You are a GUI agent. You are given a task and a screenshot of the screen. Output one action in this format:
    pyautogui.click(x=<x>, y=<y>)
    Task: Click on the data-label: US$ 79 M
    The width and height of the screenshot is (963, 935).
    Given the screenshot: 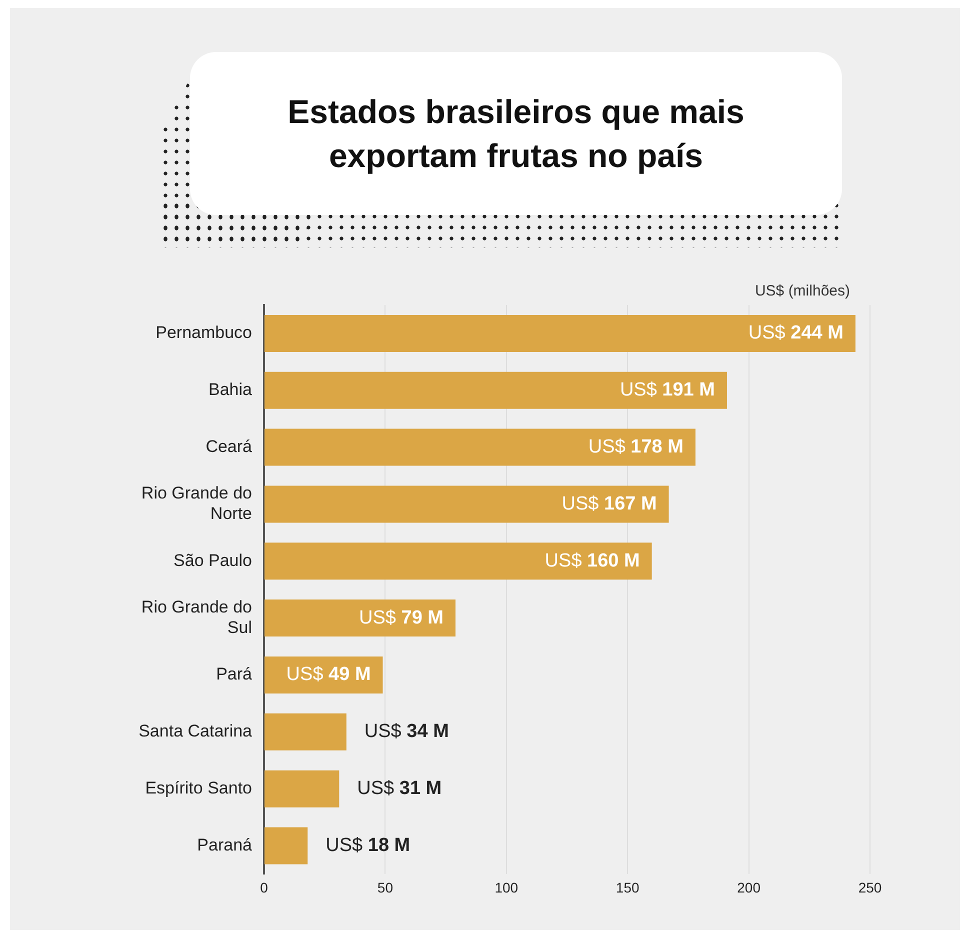 What is the action you would take?
    pyautogui.click(x=401, y=617)
    